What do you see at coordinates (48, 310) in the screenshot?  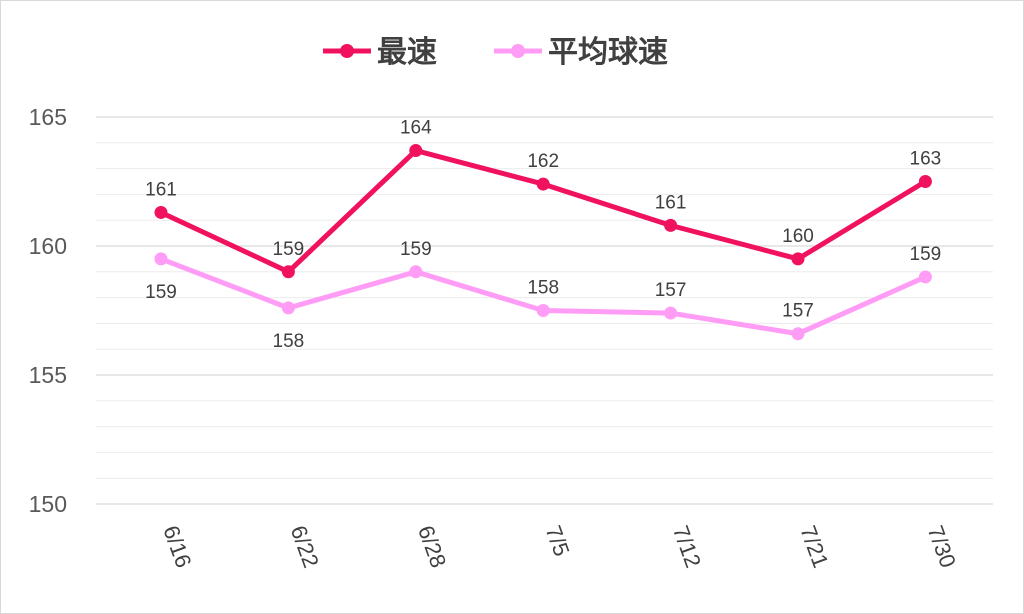 I see `y-axis: 150 155 160 165` at bounding box center [48, 310].